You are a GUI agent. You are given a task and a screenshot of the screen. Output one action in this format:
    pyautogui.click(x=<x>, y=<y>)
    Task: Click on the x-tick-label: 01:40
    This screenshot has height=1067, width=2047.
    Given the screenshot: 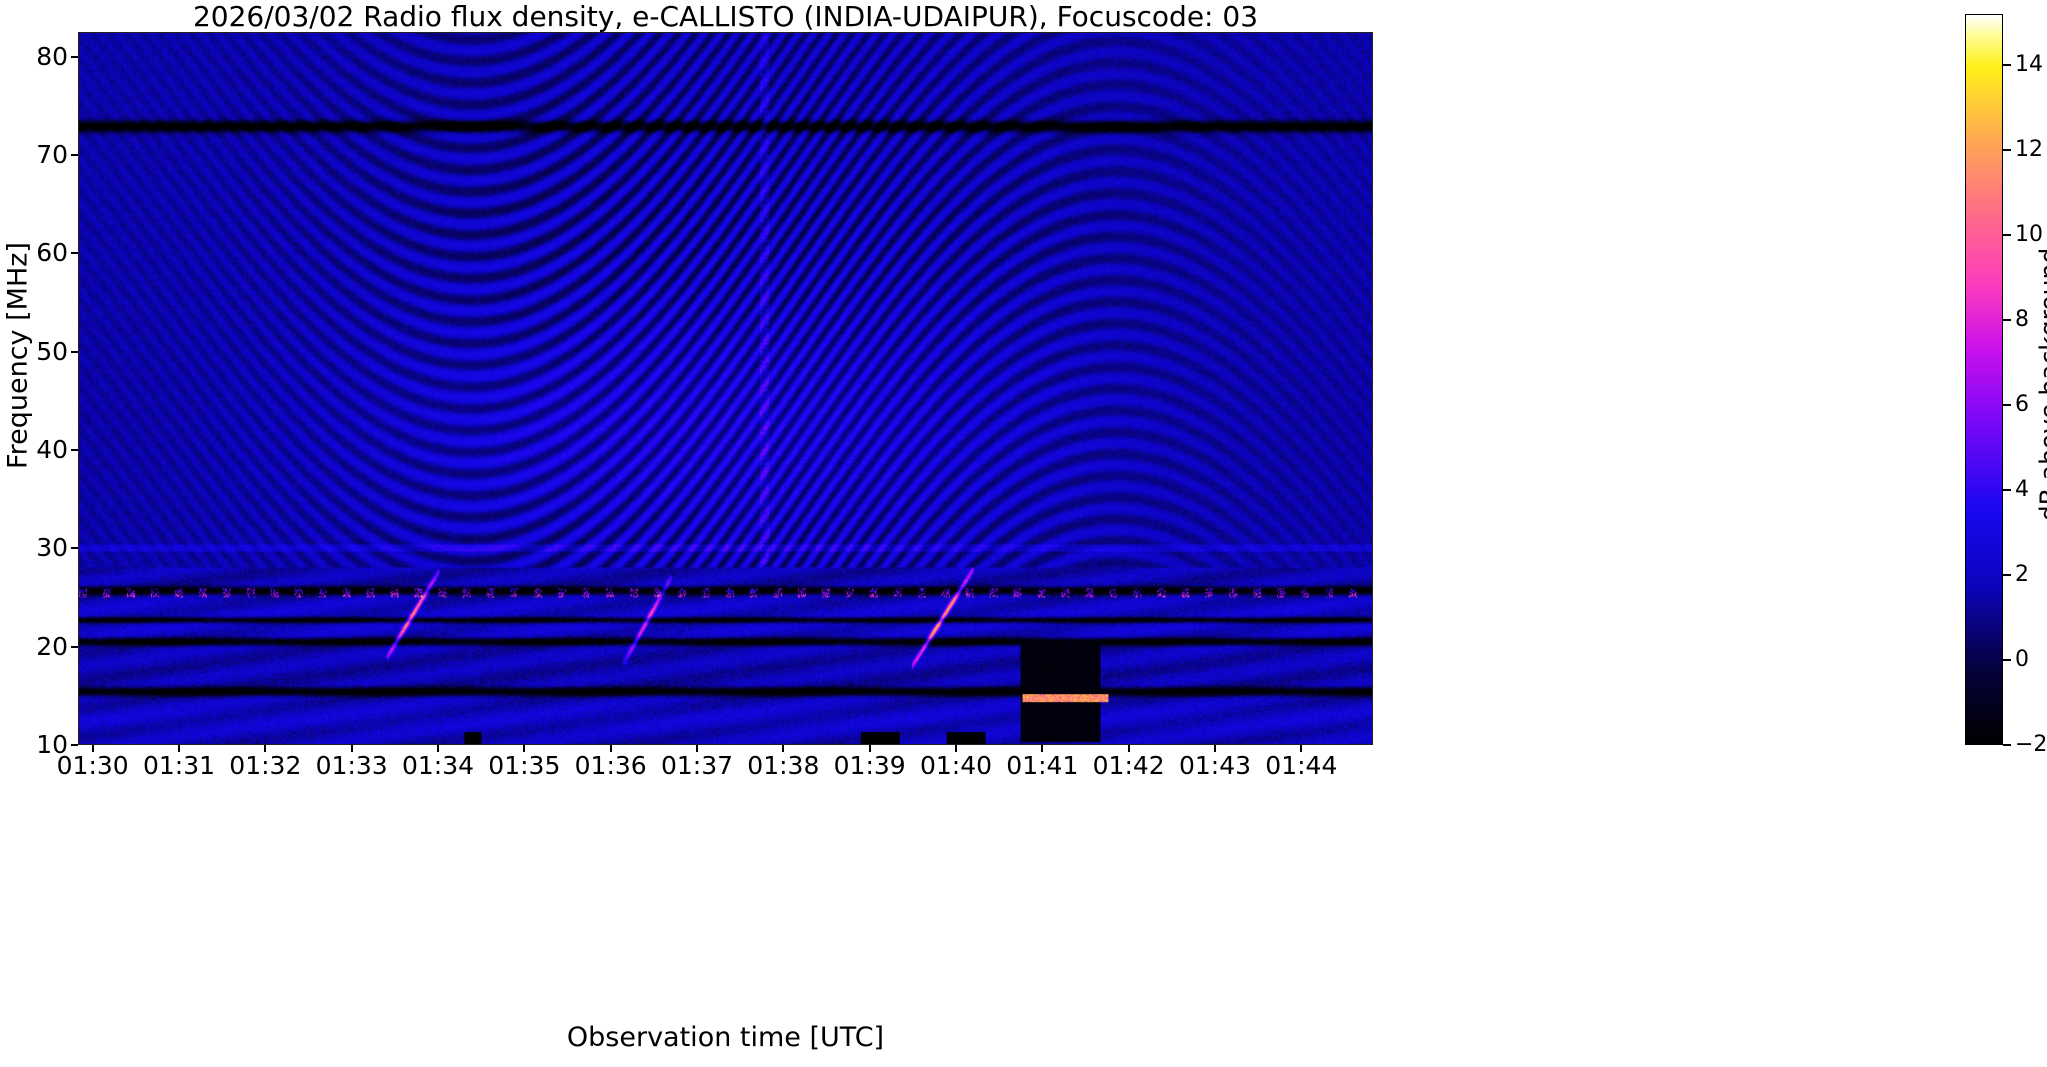 What is the action you would take?
    pyautogui.click(x=956, y=765)
    